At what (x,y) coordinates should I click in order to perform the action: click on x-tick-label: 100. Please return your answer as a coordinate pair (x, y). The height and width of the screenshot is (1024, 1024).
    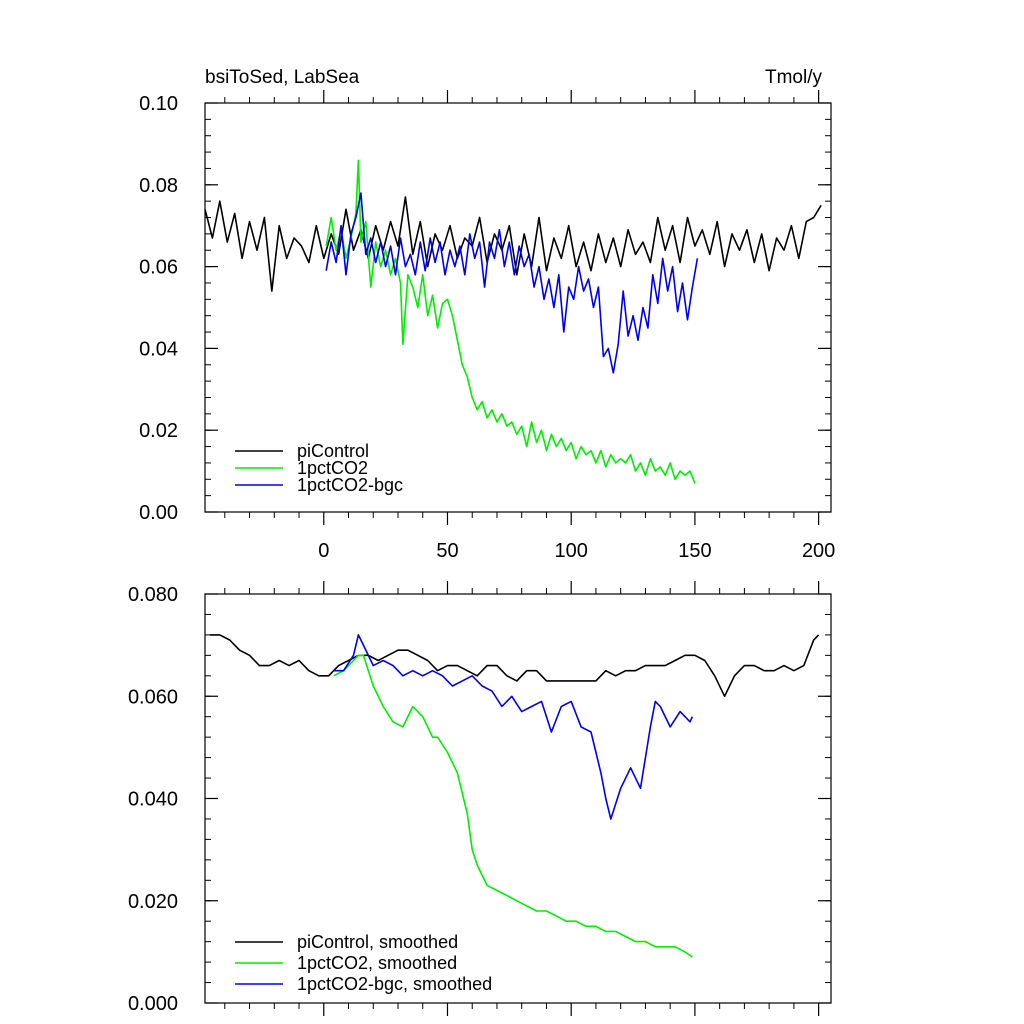
    Looking at the image, I should click on (571, 551).